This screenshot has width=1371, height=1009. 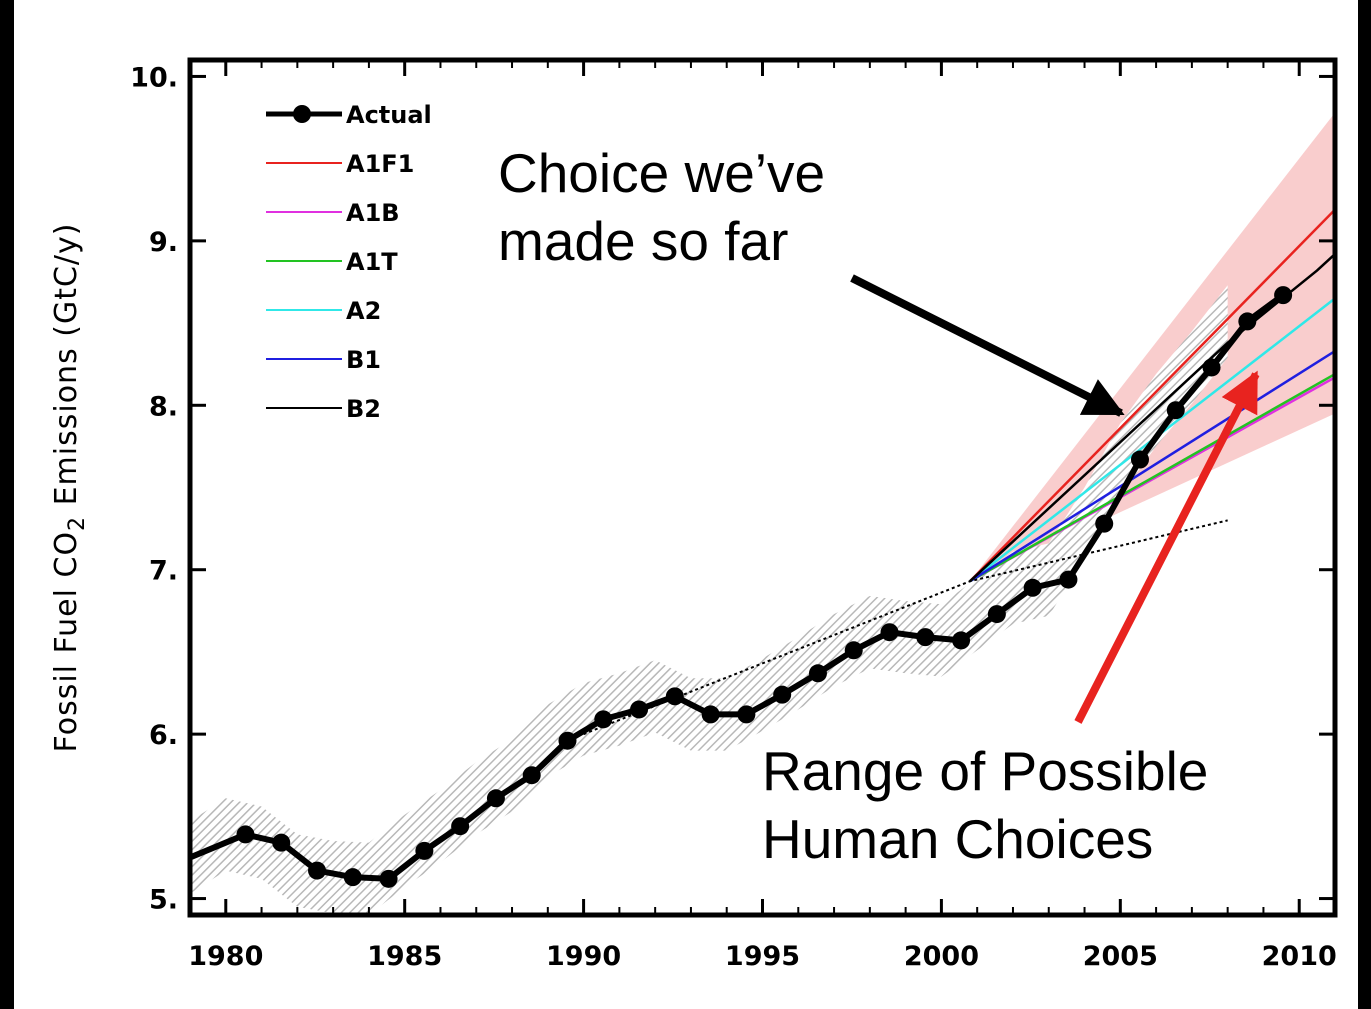 I want to click on x-tick-label: 2005, so click(x=1120, y=956).